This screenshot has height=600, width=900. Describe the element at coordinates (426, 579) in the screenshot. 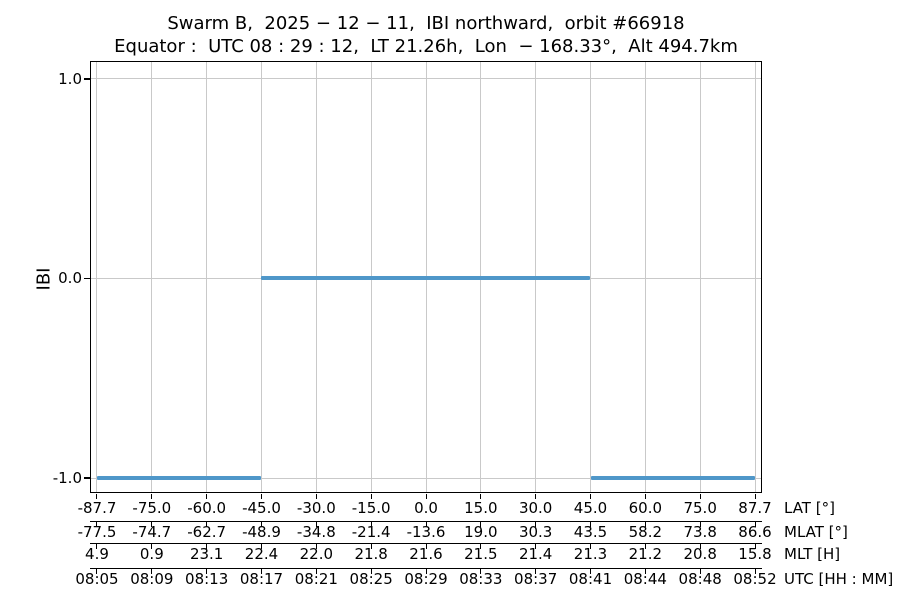

I see `x-tick-label: 08:29` at that location.